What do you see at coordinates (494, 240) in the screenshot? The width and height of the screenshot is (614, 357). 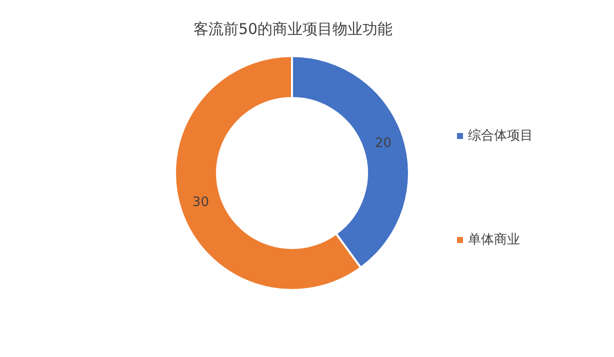 I see `legend-label: 单体商业` at bounding box center [494, 240].